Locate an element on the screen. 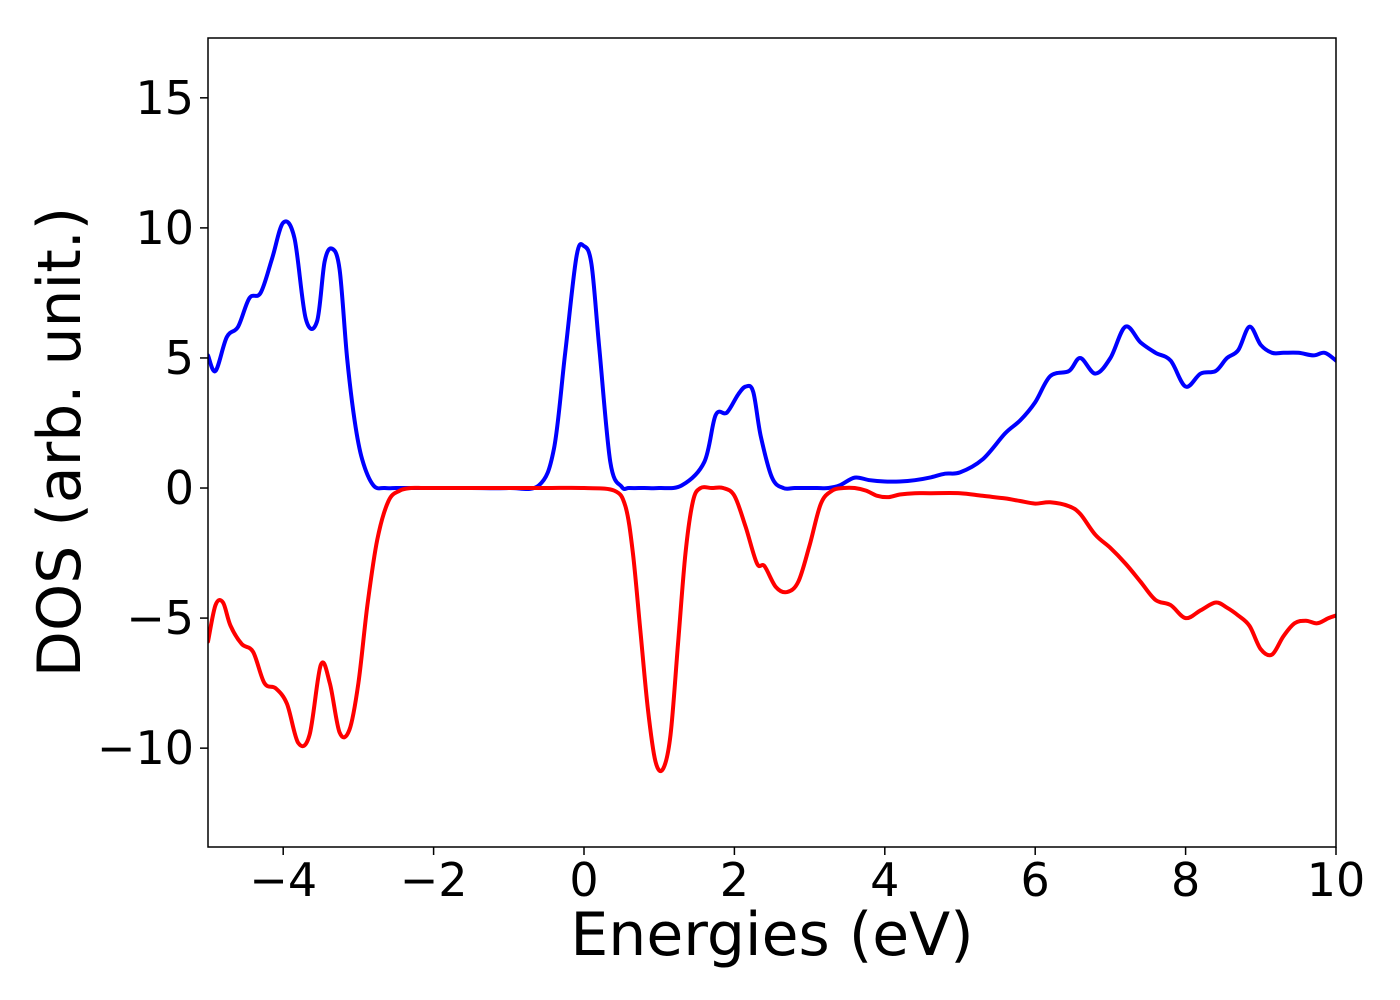  y-tick-label: −10 is located at coordinates (145, 748).